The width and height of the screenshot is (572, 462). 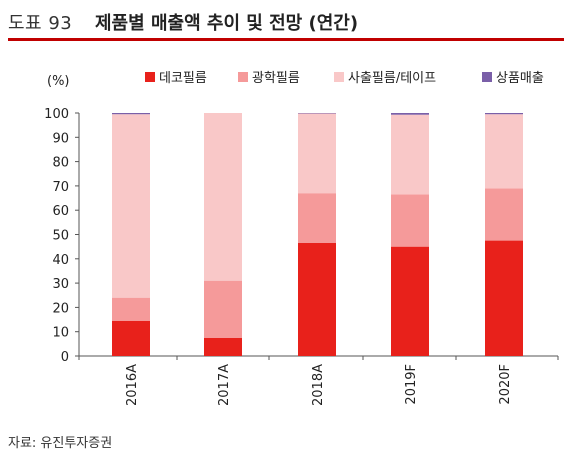 I want to click on legend-label: 상품매출, so click(x=520, y=78).